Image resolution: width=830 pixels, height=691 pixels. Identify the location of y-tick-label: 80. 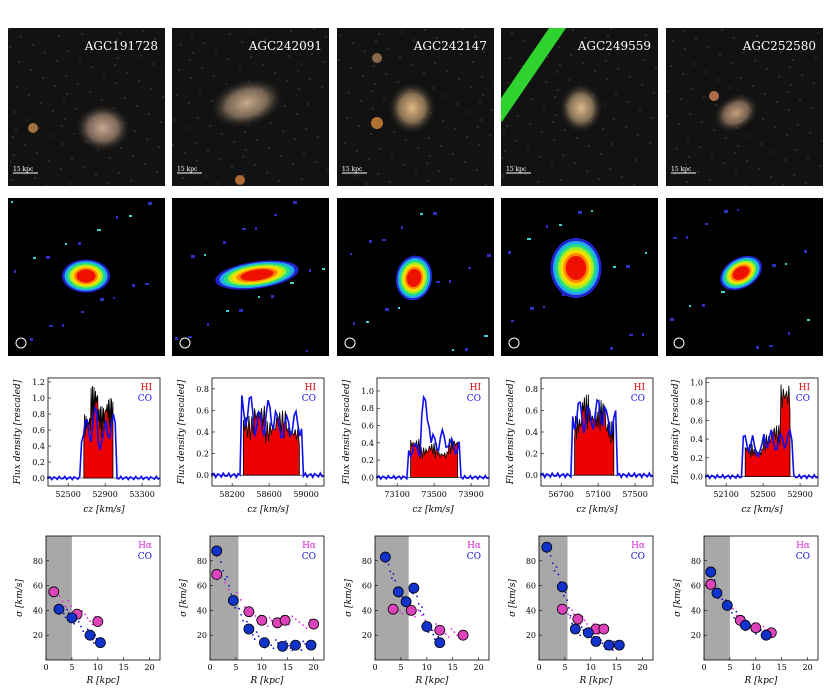
(531, 561).